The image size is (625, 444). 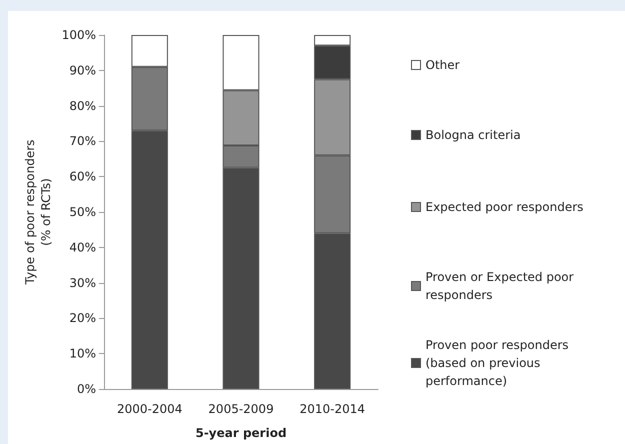 What do you see at coordinates (505, 207) in the screenshot?
I see `legend-label: Expected poor responders` at bounding box center [505, 207].